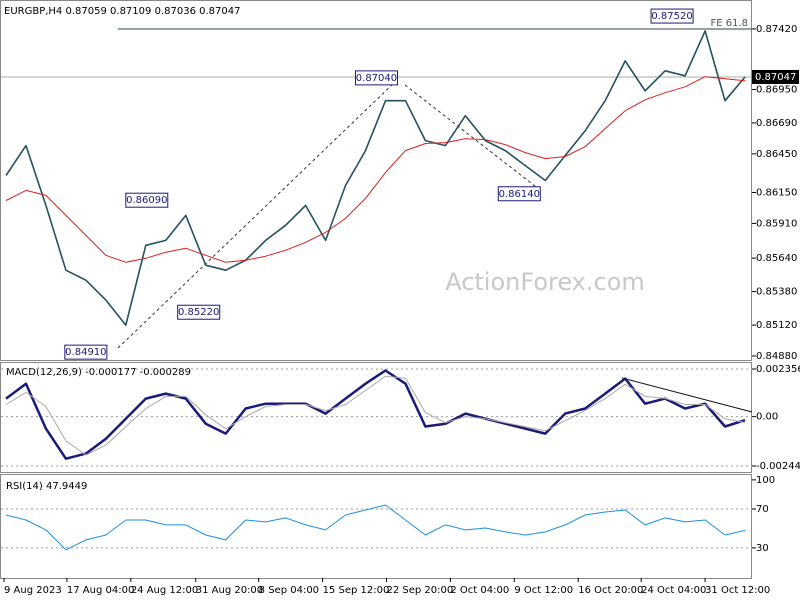 This screenshot has height=600, width=800. I want to click on price-marker-label: 0.84910, so click(85, 352).